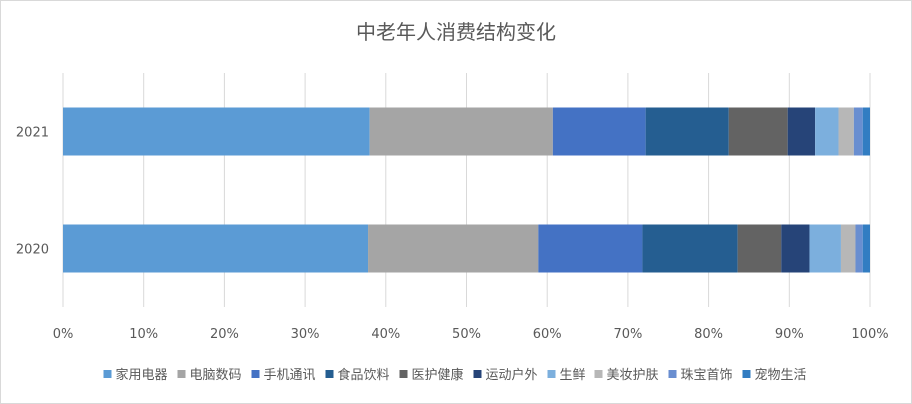  I want to click on x-tick-label: 60%, so click(547, 334).